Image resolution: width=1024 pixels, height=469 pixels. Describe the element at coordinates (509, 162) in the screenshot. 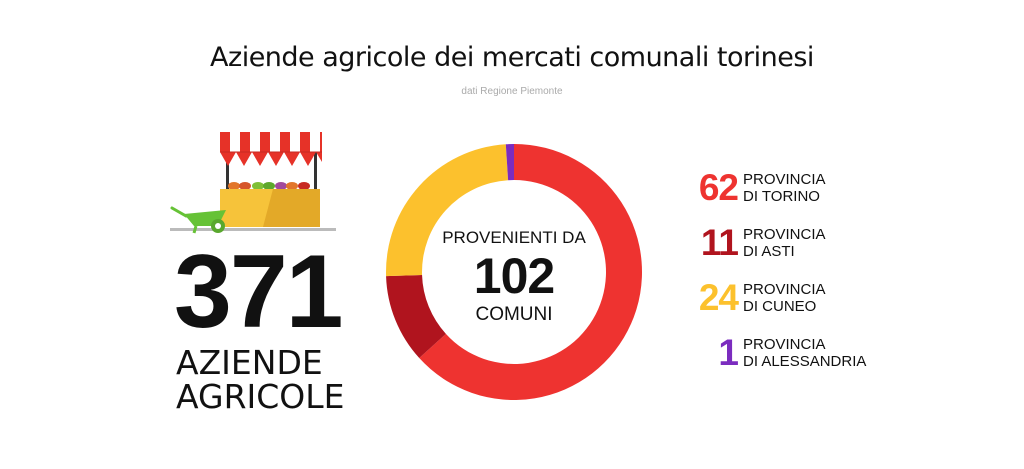

I see `donut-slice-alessandria` at that location.